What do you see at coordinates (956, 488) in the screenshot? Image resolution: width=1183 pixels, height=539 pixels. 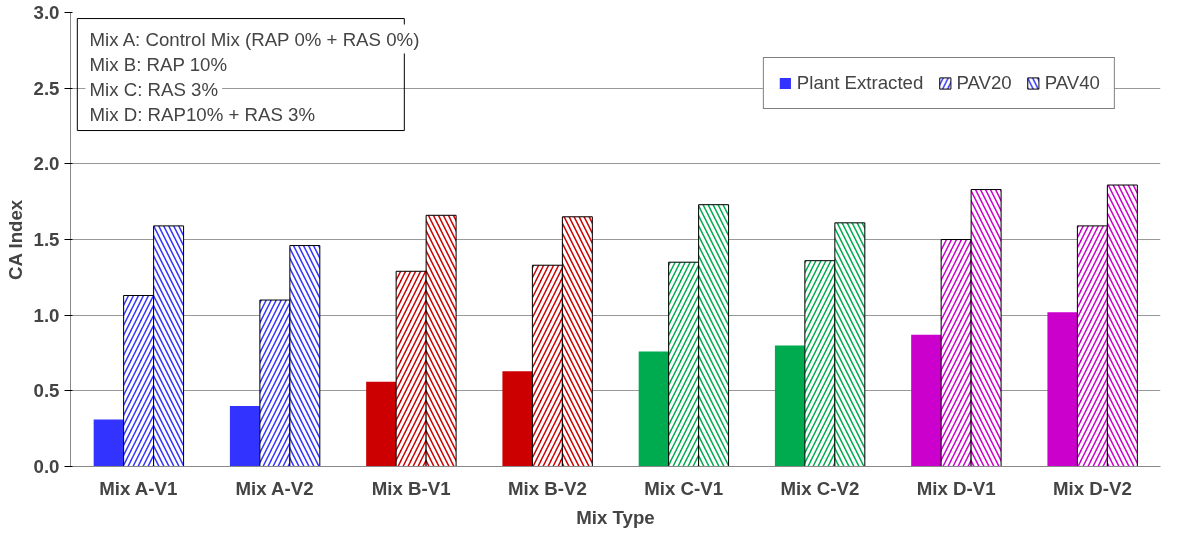 I see `x-tick-label: Mix D-V1` at bounding box center [956, 488].